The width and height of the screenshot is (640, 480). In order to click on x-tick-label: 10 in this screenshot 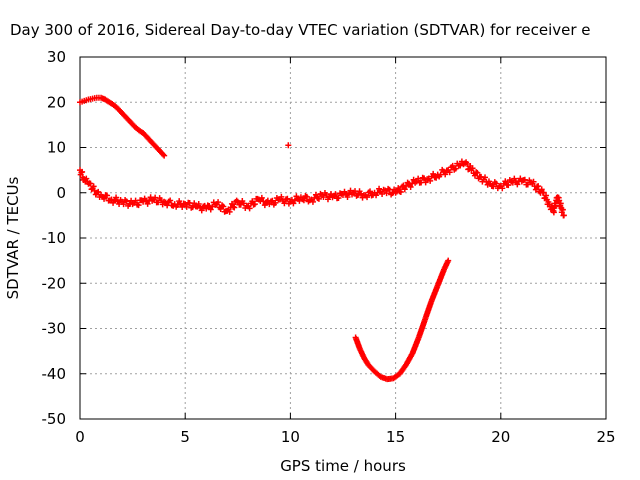, I will do `click(290, 437)`.